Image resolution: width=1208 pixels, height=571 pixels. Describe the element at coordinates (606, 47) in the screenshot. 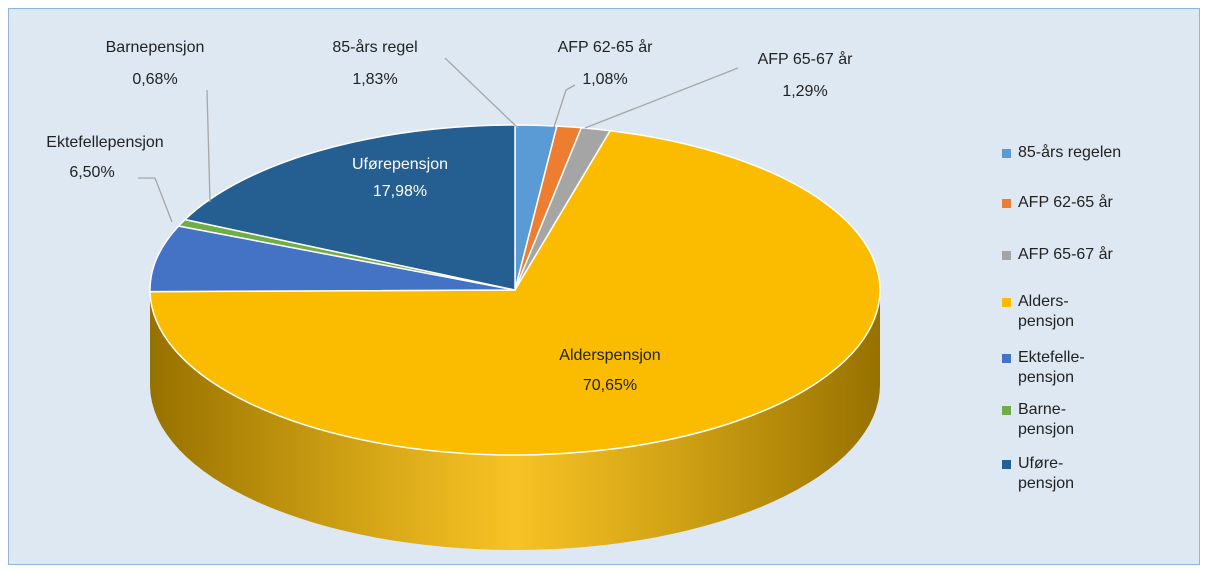

I see `slice-label: AFP 62-65 år` at that location.